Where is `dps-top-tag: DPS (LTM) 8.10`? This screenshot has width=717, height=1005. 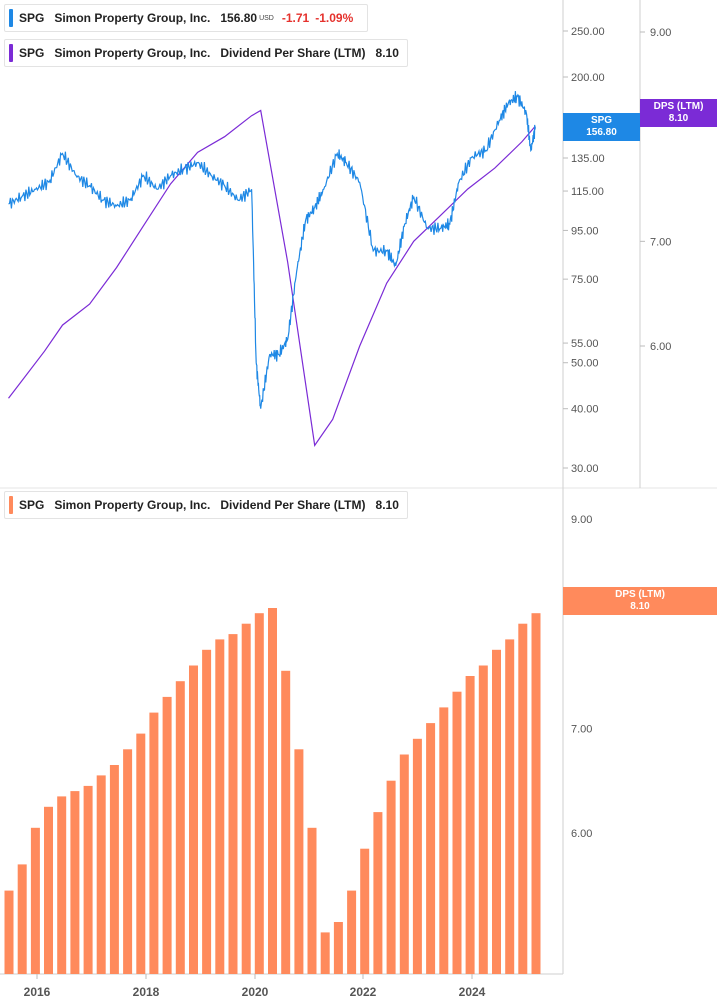 dps-top-tag: DPS (LTM) 8.10 is located at coordinates (678, 113).